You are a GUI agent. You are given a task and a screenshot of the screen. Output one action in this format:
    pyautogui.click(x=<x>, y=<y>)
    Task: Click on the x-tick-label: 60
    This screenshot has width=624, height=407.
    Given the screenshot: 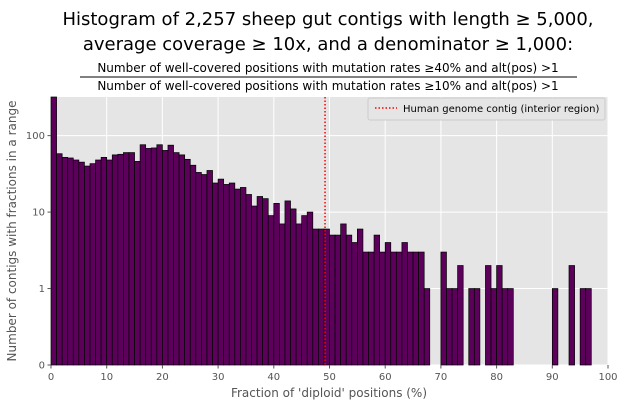 What is the action you would take?
    pyautogui.click(x=385, y=377)
    